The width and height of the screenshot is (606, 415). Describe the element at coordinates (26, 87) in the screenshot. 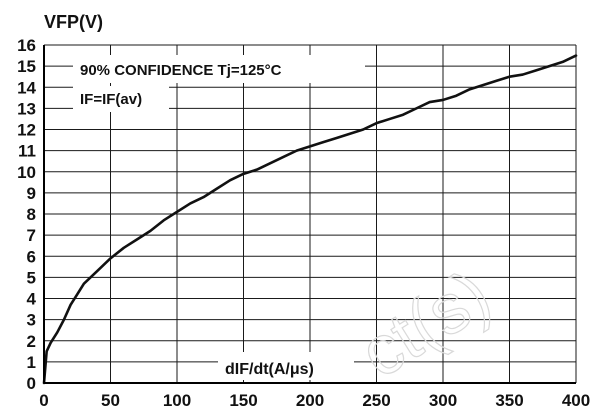

I see `y-tick-label: 14` at that location.